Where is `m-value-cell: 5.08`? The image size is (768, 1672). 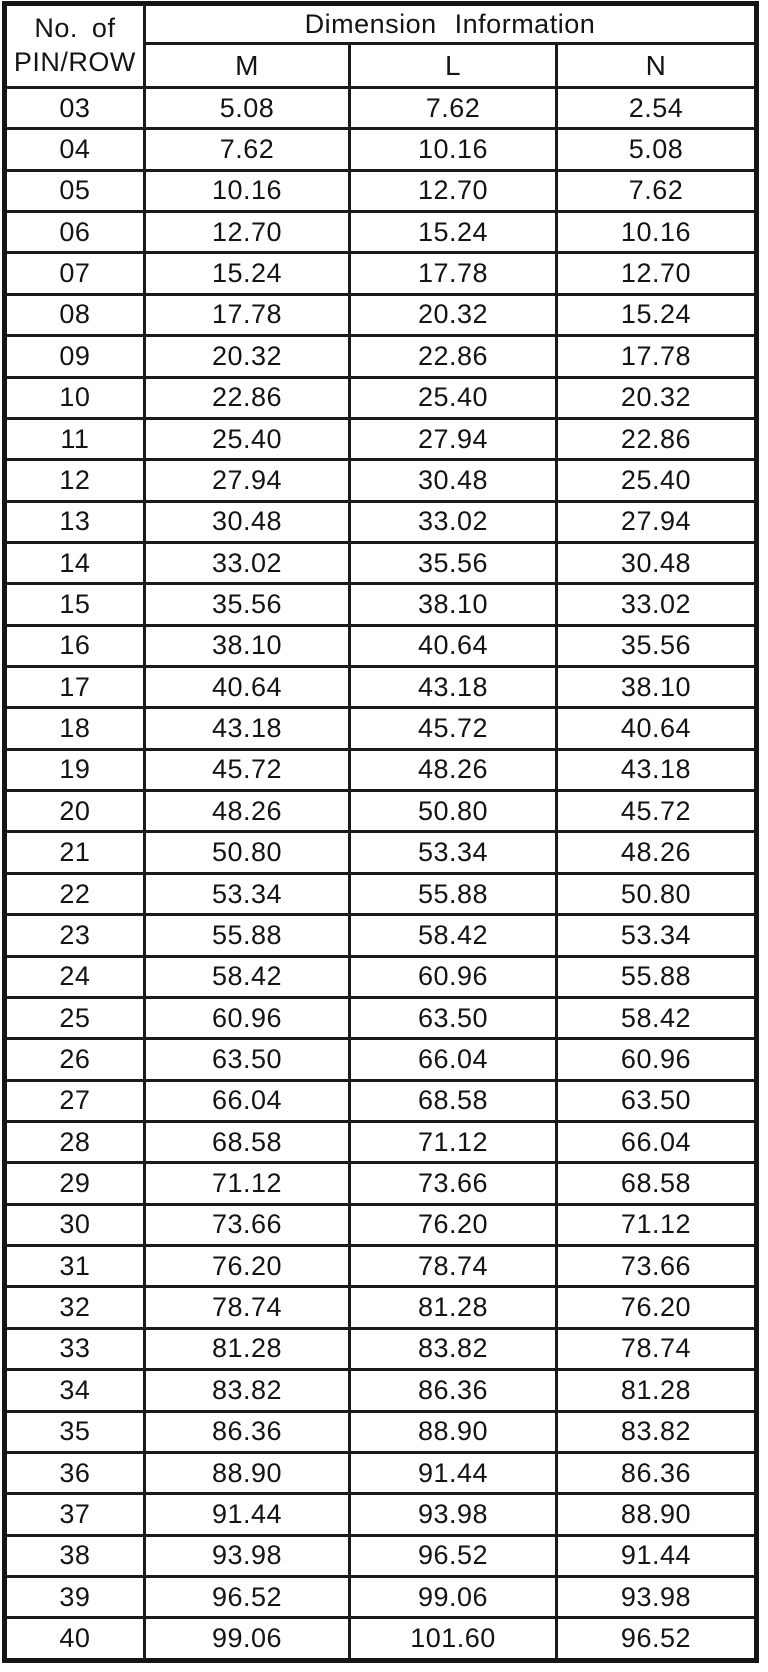 m-value-cell: 5.08 is located at coordinates (247, 108).